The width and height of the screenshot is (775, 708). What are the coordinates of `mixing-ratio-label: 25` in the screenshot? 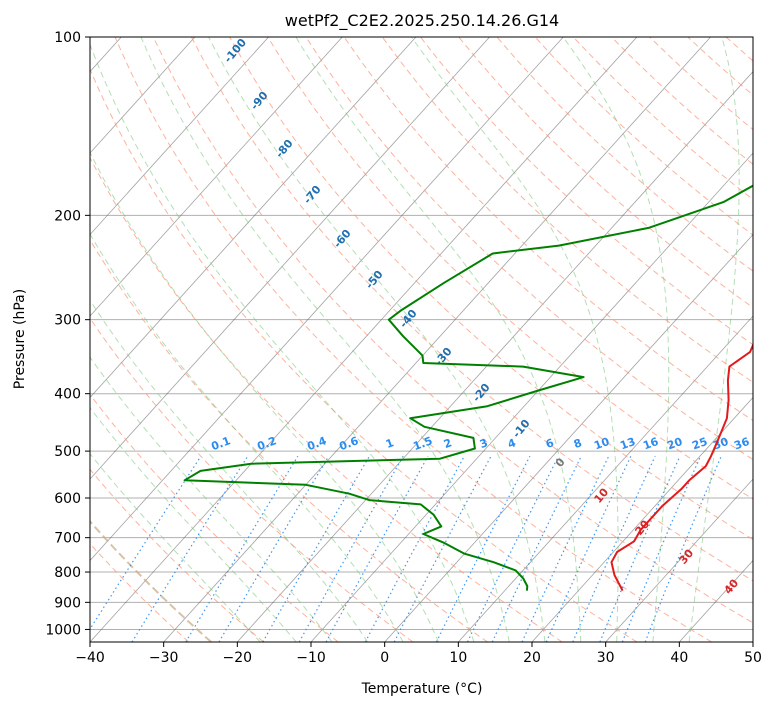 It's located at (699, 443).